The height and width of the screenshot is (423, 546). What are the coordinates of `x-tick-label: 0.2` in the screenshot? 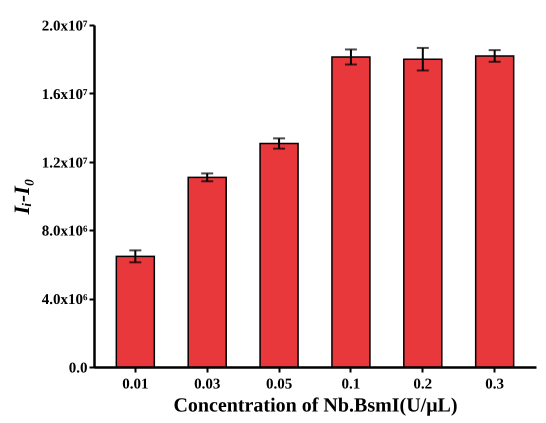 It's located at (422, 384).